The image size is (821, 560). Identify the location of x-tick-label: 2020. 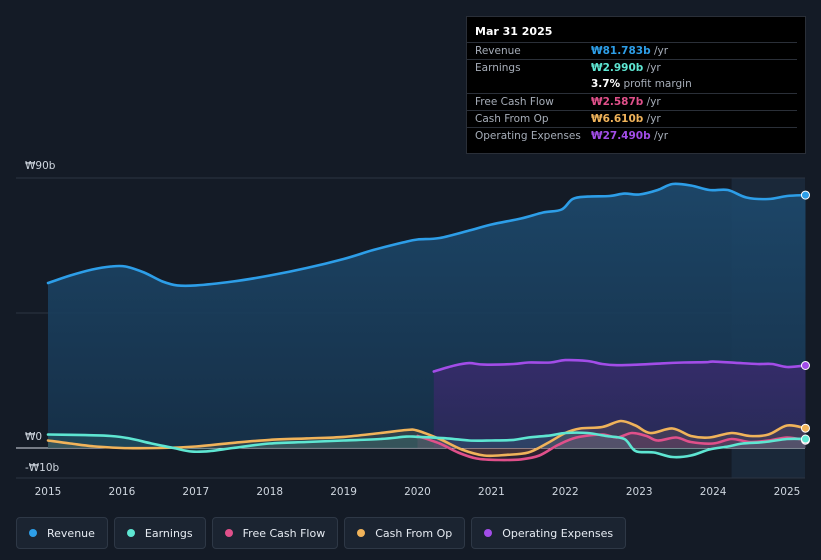
(417, 492).